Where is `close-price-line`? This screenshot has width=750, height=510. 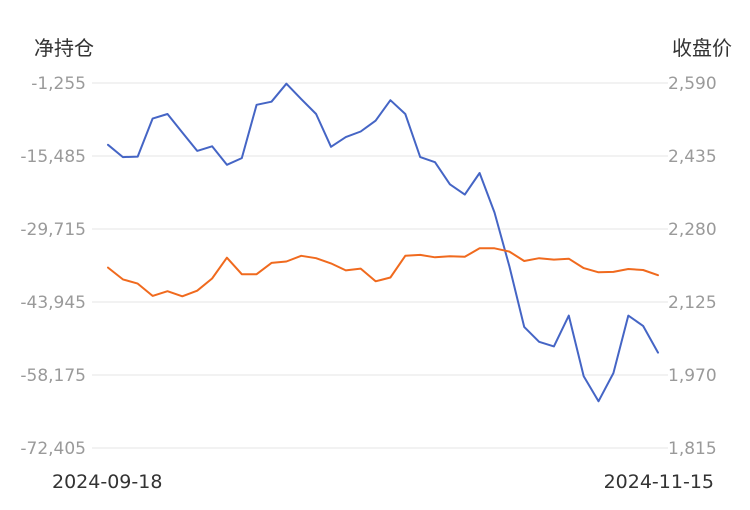 close-price-line is located at coordinates (383, 272).